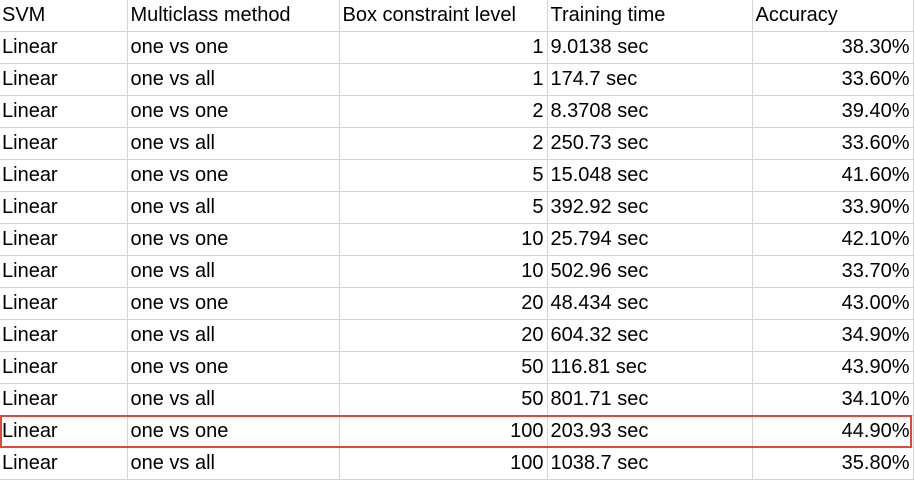 Image resolution: width=914 pixels, height=480 pixels. I want to click on cell-accuracy: 39.40%, so click(833, 111).